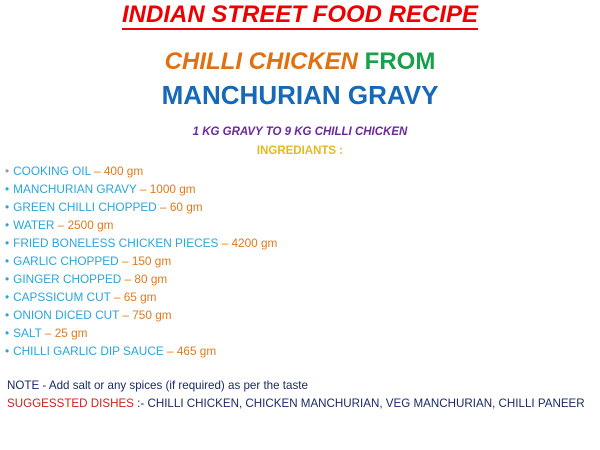 This screenshot has height=450, width=600. I want to click on ingredient-qty: – 400 gm, so click(117, 171).